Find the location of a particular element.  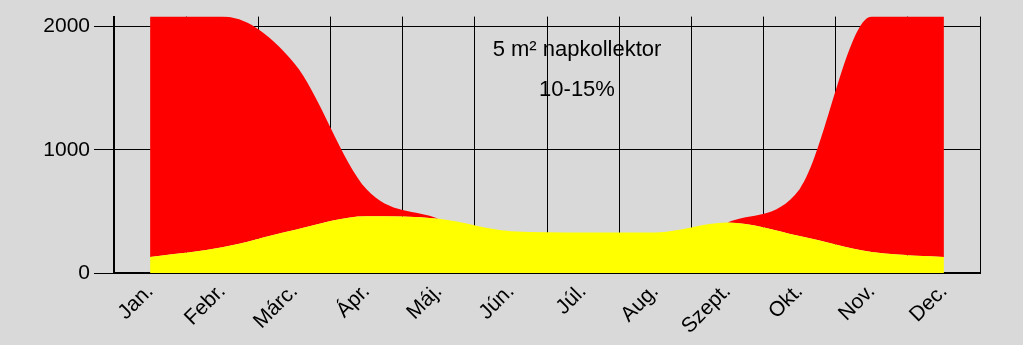

y-tick-label: 2000 is located at coordinates (66, 25).